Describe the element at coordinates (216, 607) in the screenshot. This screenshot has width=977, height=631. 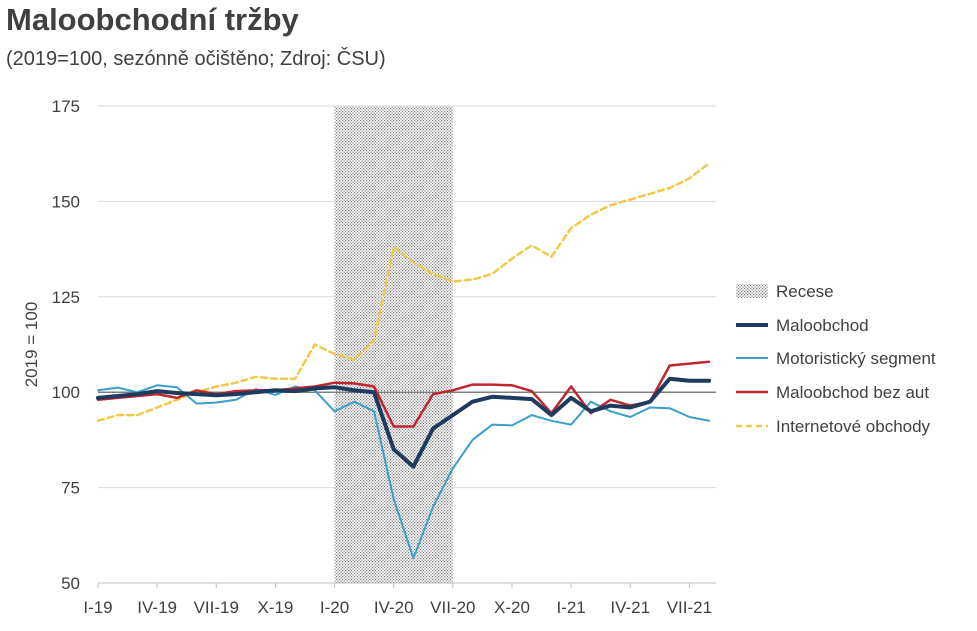
I see `x-tick-label: VII-19` at that location.